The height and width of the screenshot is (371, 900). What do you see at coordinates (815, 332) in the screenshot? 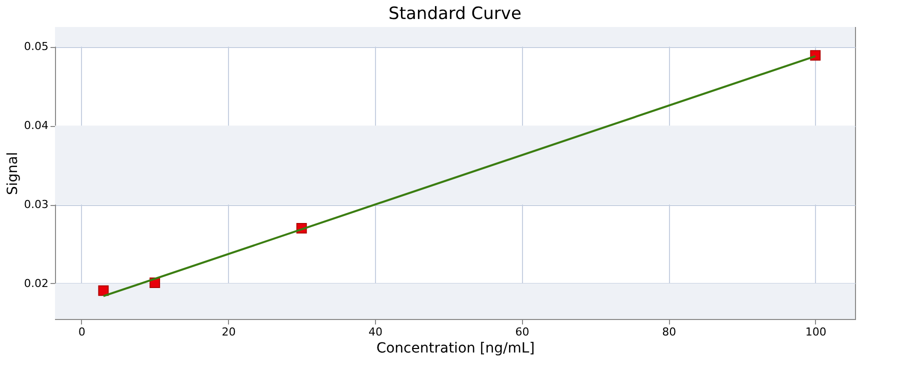
I see `x-tick-label: 100` at bounding box center [815, 332].